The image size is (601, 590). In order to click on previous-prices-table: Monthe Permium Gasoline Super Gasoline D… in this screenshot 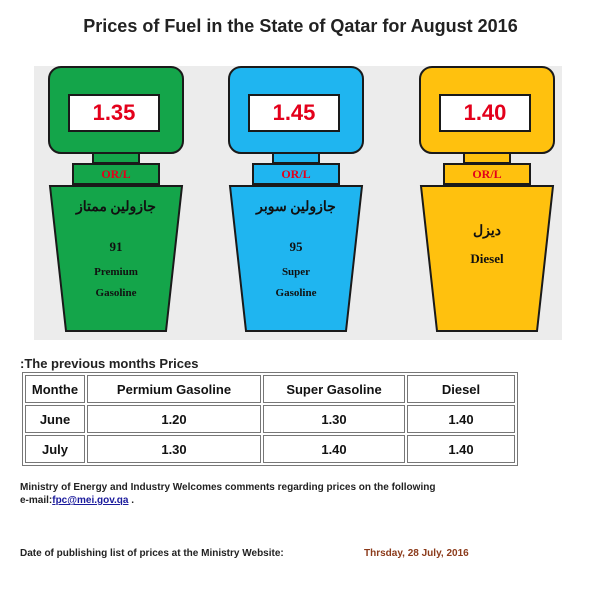, I will do `click(270, 419)`.